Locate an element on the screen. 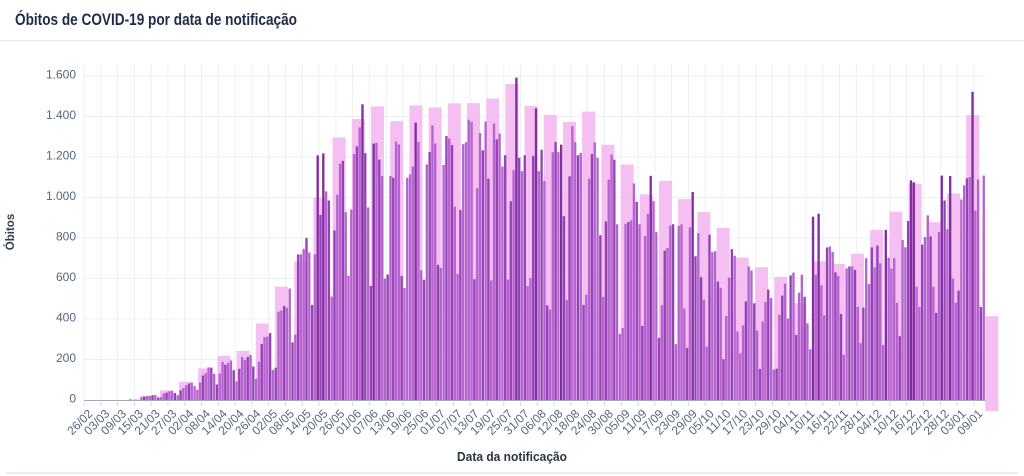  svg-text: 800 is located at coordinates (66, 237).